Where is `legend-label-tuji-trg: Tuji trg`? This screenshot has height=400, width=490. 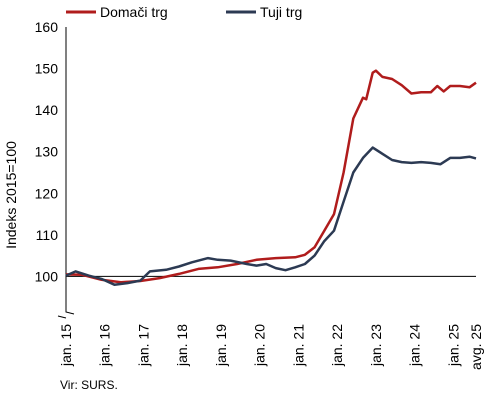
legend-label-tuji-trg: Tuji trg is located at coordinates (281, 12).